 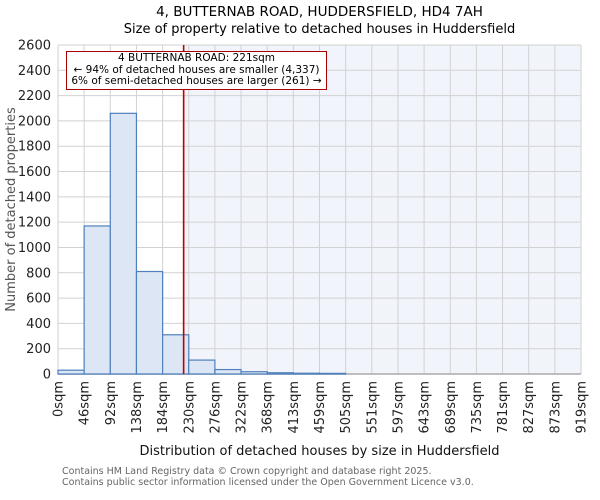 What do you see at coordinates (38, 299) in the screenshot?
I see `y-tick-label: 600` at bounding box center [38, 299].